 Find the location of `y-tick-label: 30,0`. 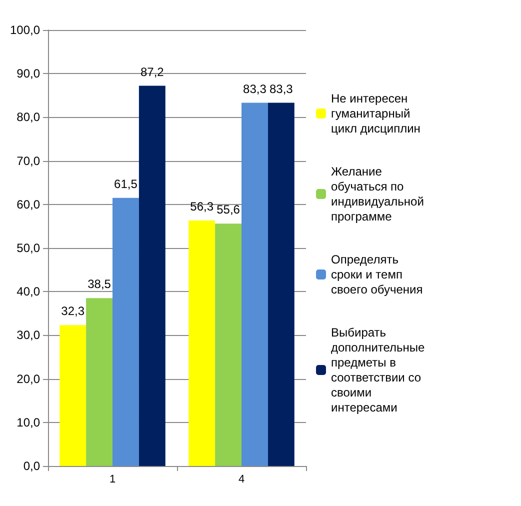

y-tick-label: 30,0 is located at coordinates (28, 335).